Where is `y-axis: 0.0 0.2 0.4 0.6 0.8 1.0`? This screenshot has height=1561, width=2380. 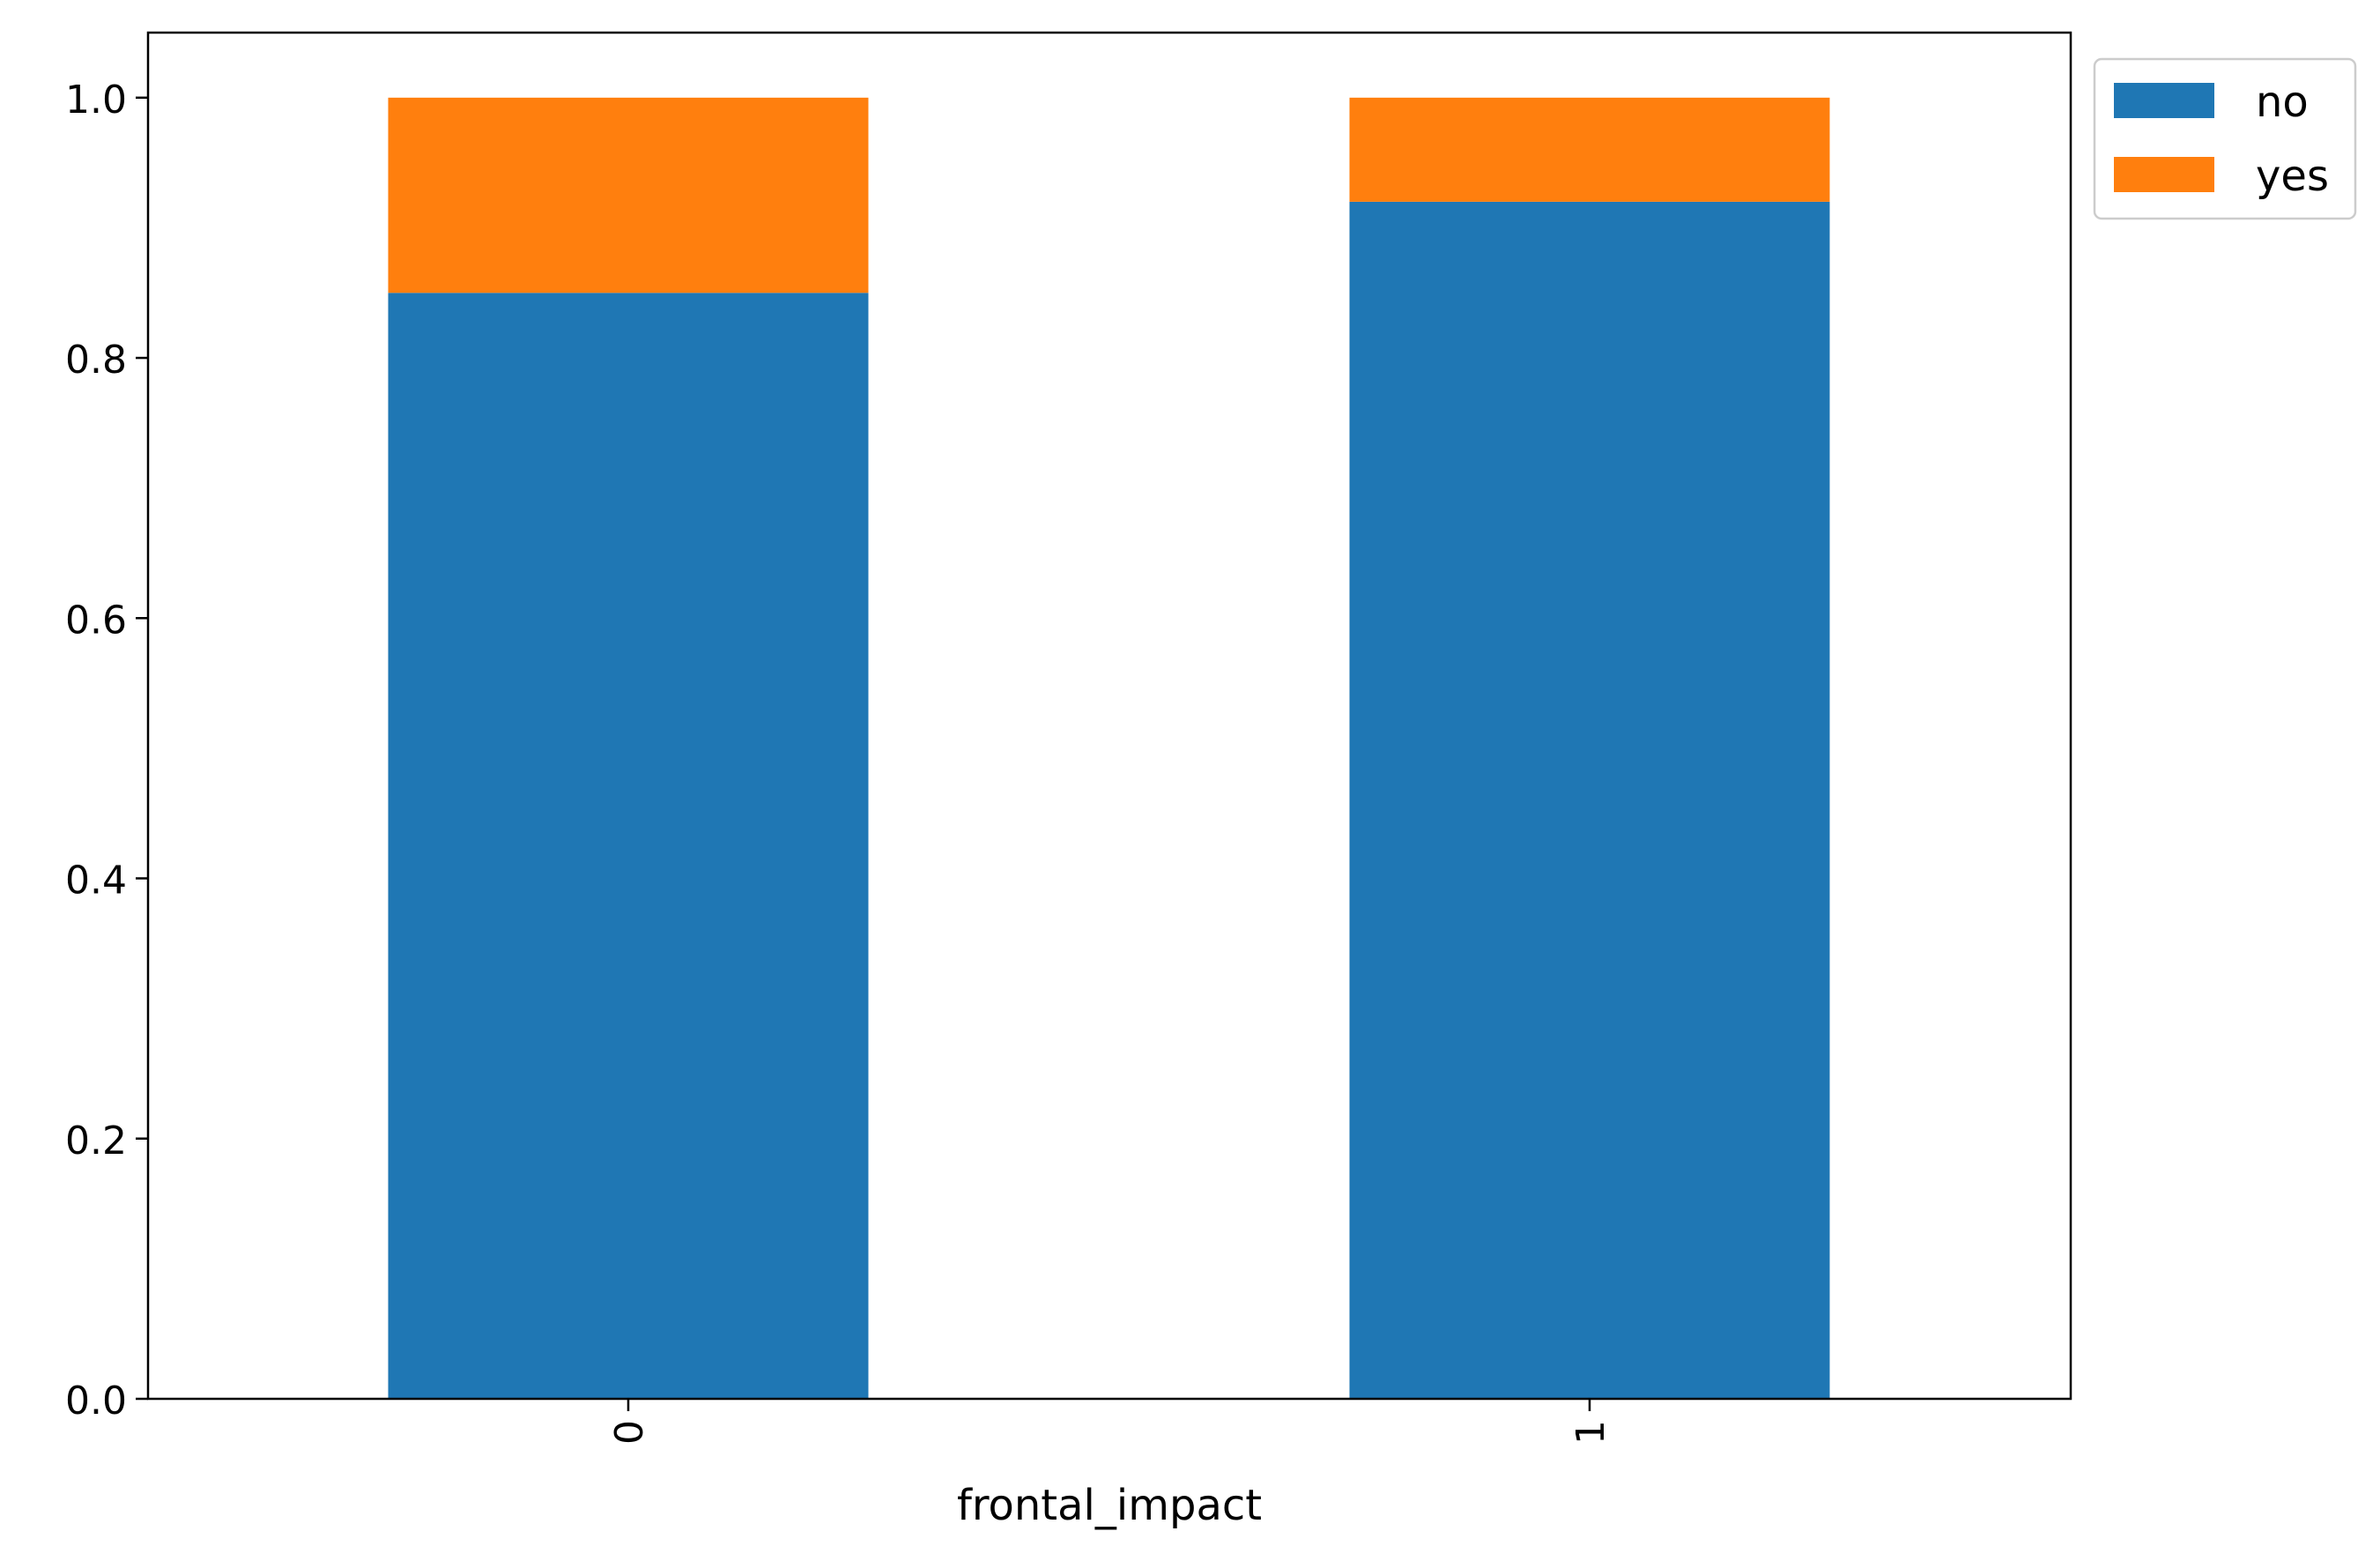 y-axis: 0.0 0.2 0.4 0.6 0.8 1.0 is located at coordinates (106, 750).